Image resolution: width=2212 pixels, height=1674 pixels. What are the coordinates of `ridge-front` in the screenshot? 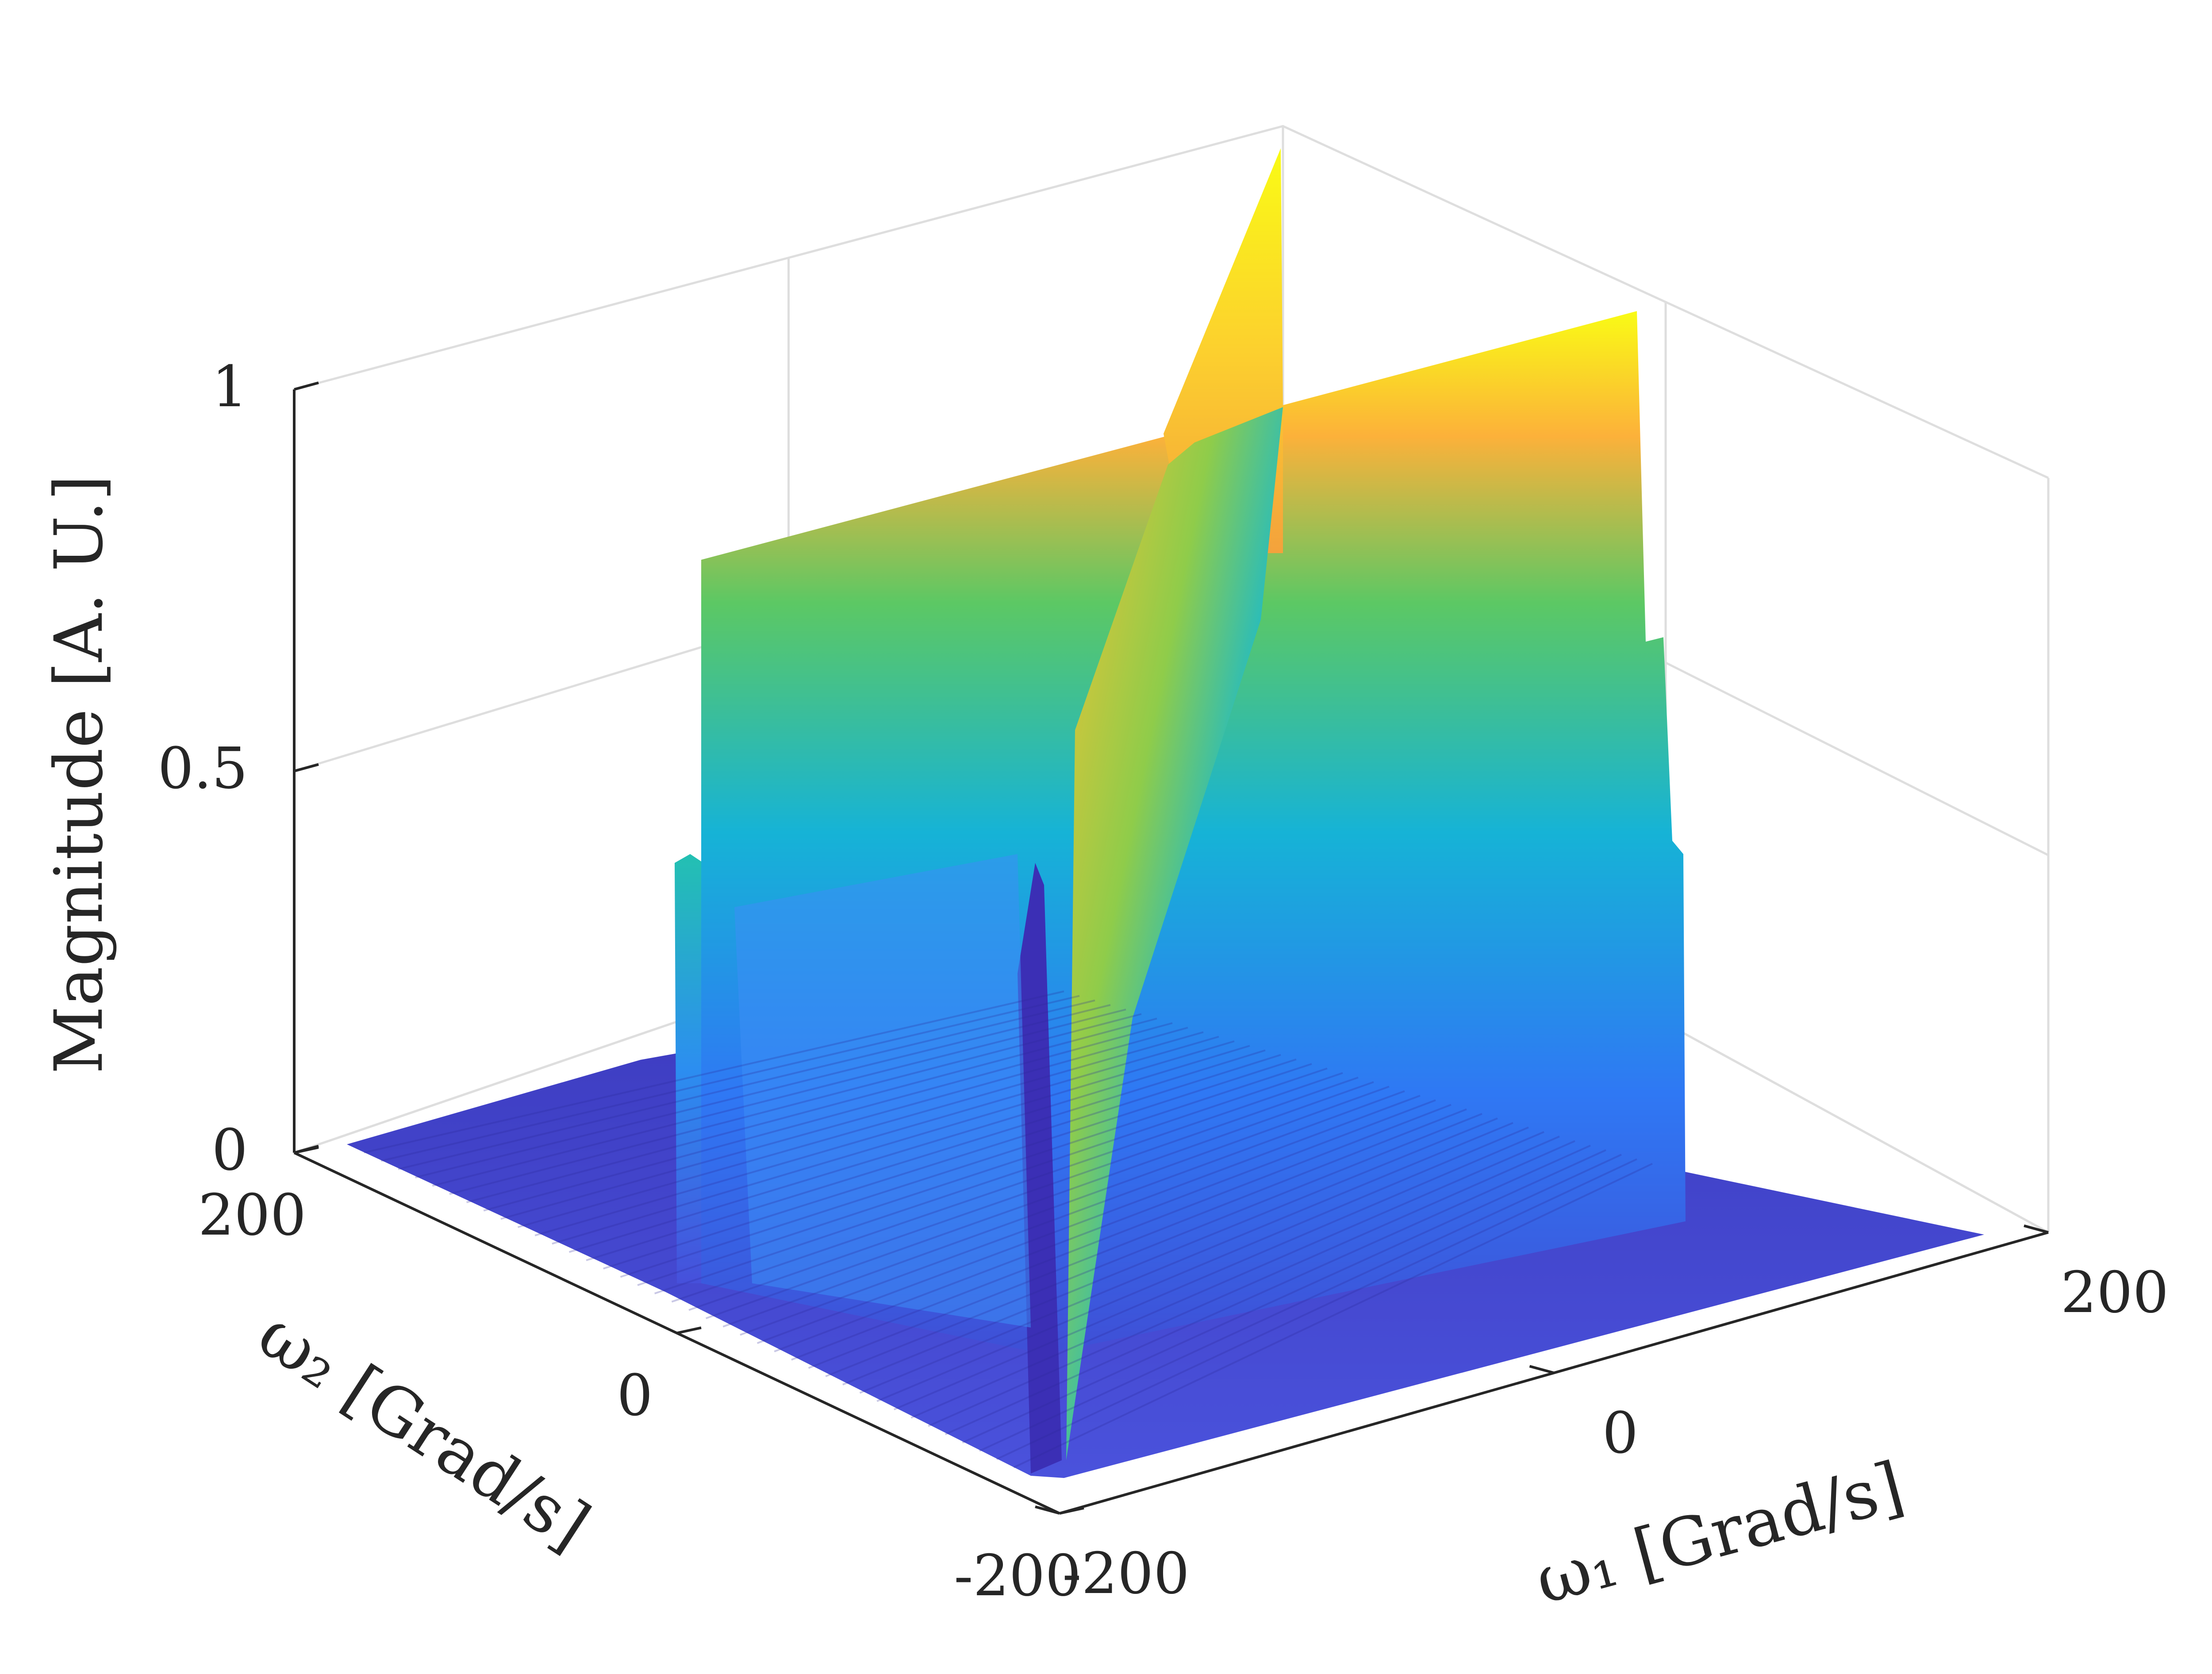 It's located at (1175, 933).